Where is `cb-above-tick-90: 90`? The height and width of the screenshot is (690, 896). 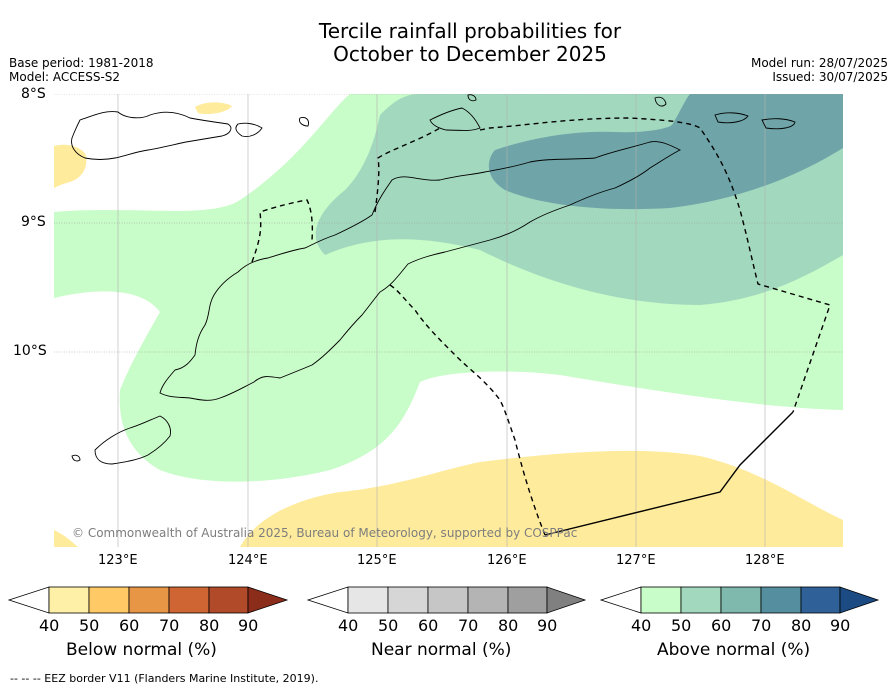 cb-above-tick-90: 90 is located at coordinates (840, 625).